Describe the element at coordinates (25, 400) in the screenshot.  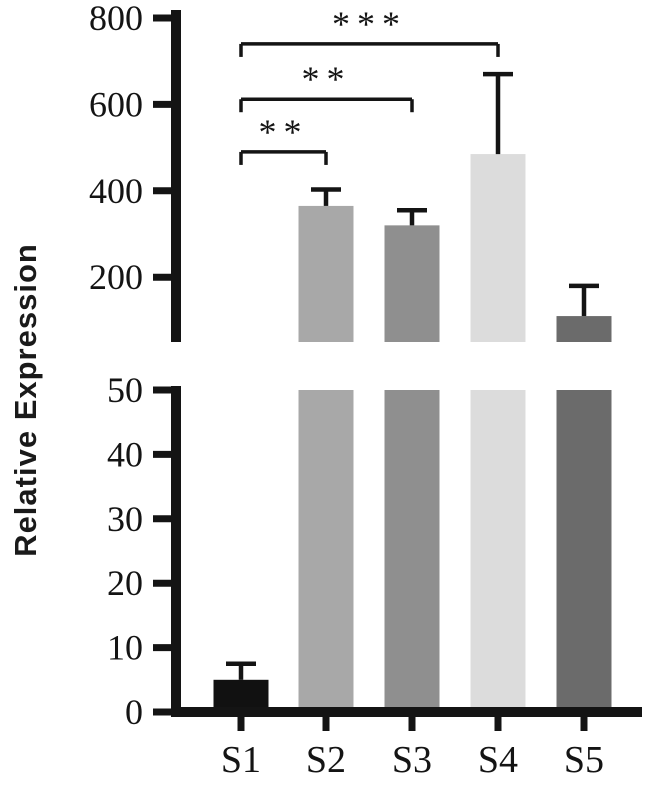
I see `y-axis-title: Relative Expression` at that location.